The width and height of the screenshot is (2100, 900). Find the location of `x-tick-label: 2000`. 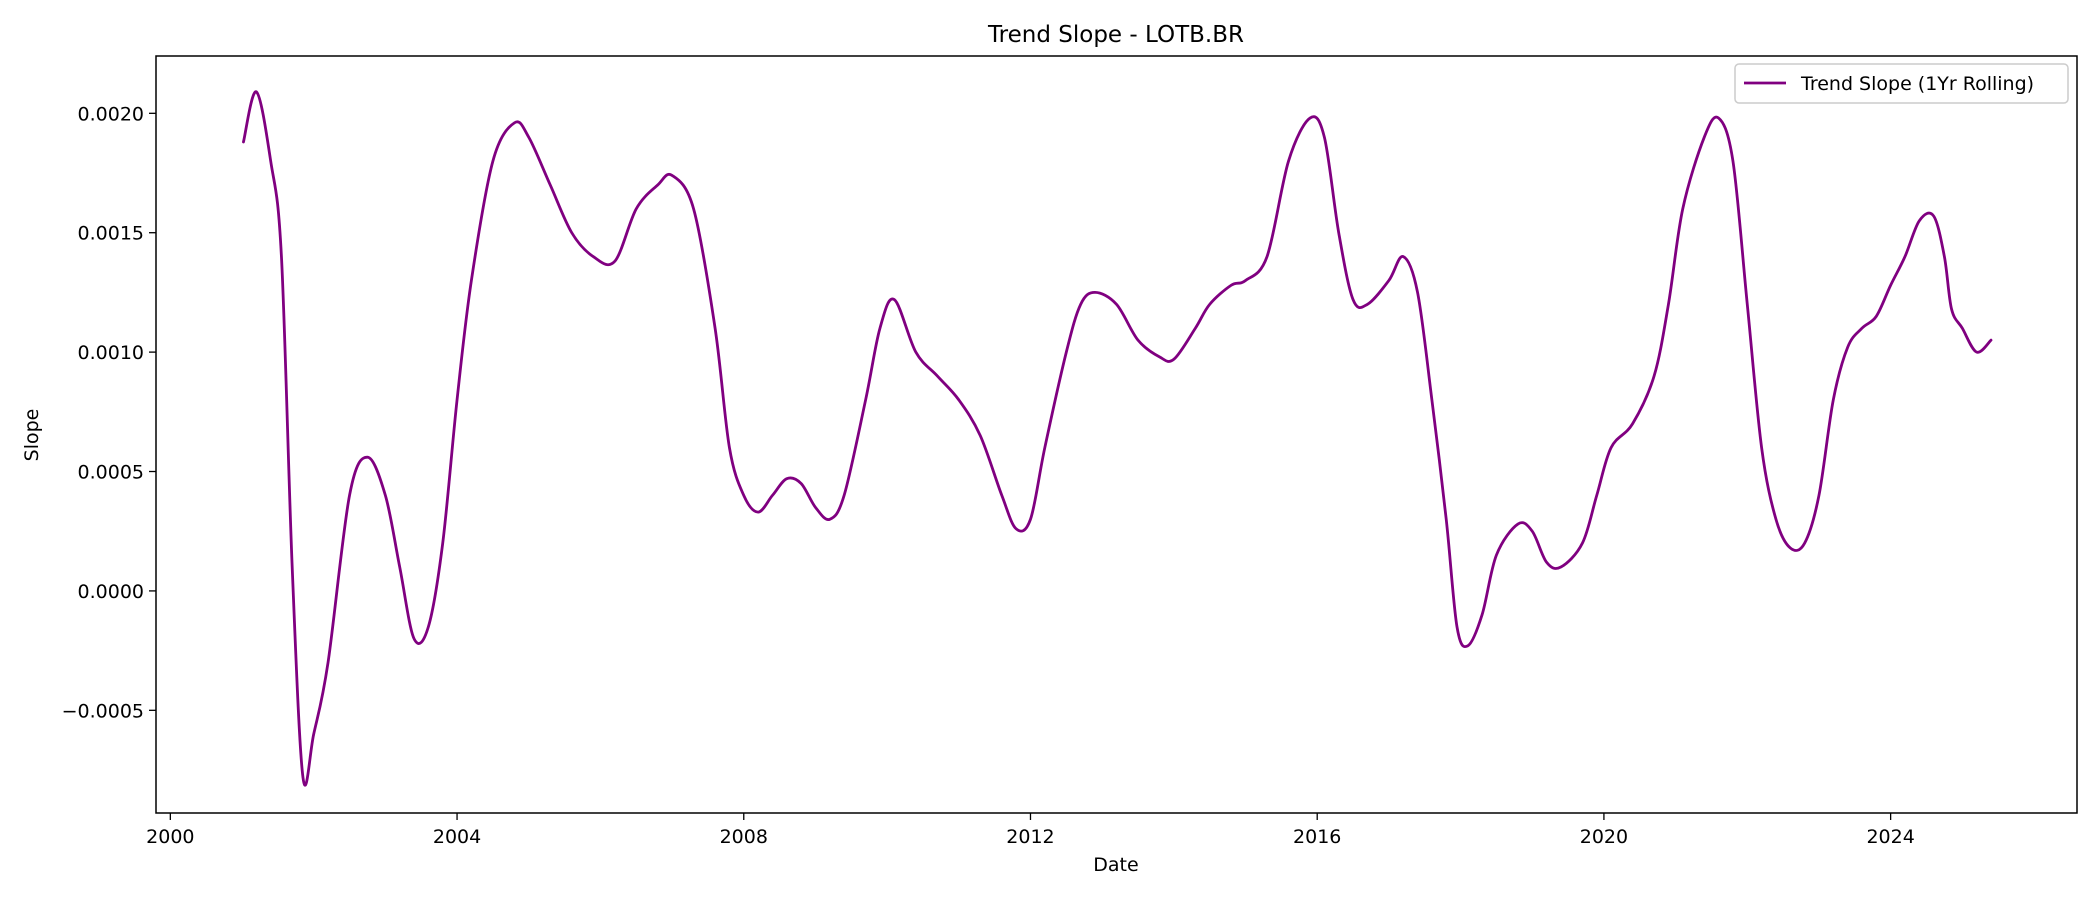

x-tick-label: 2000 is located at coordinates (170, 837).